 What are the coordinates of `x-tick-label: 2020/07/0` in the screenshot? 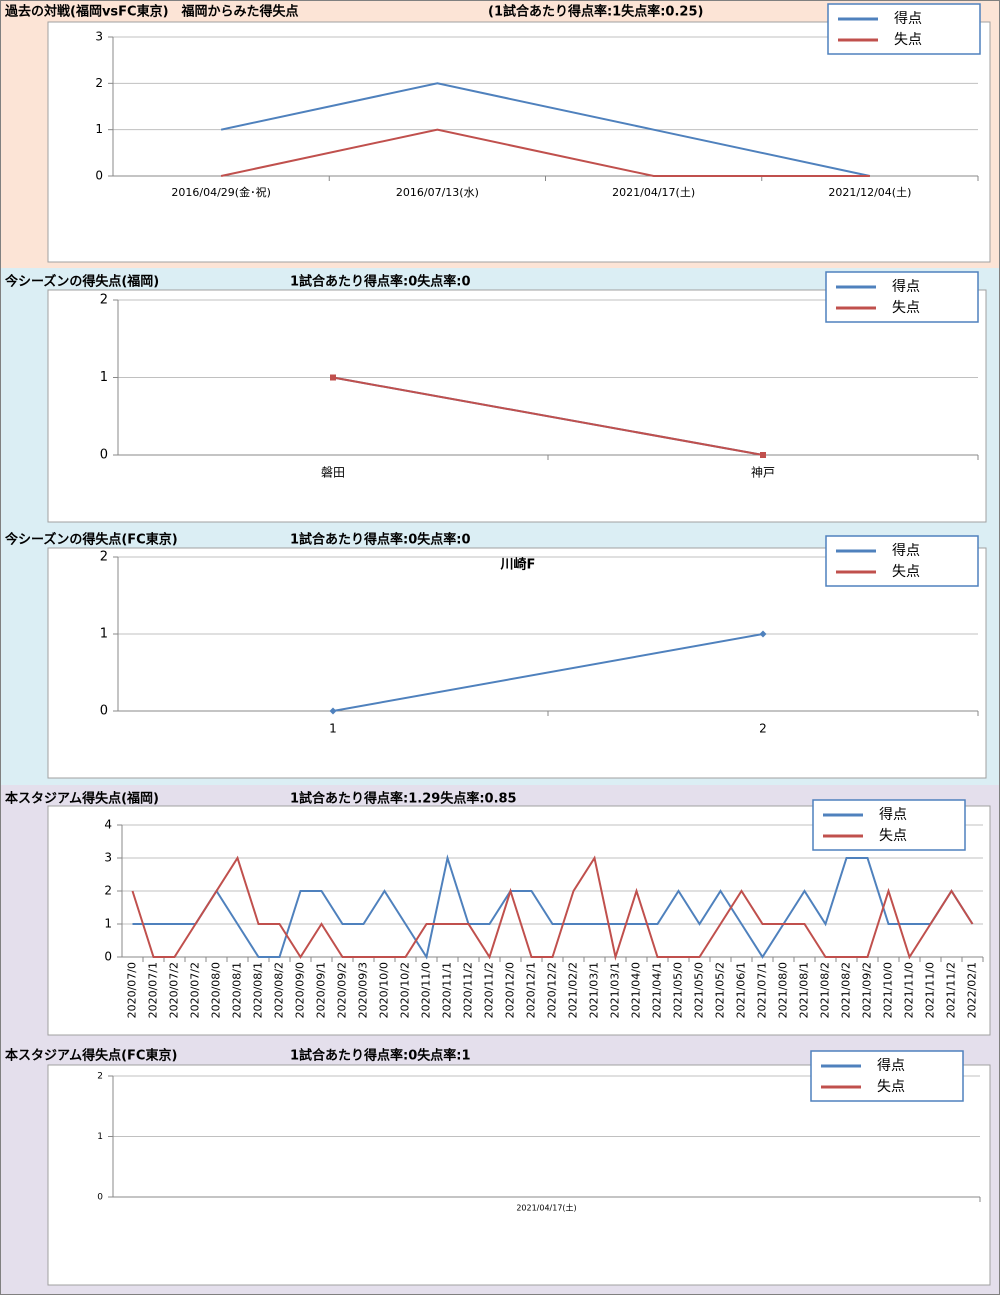 It's located at (132, 990).